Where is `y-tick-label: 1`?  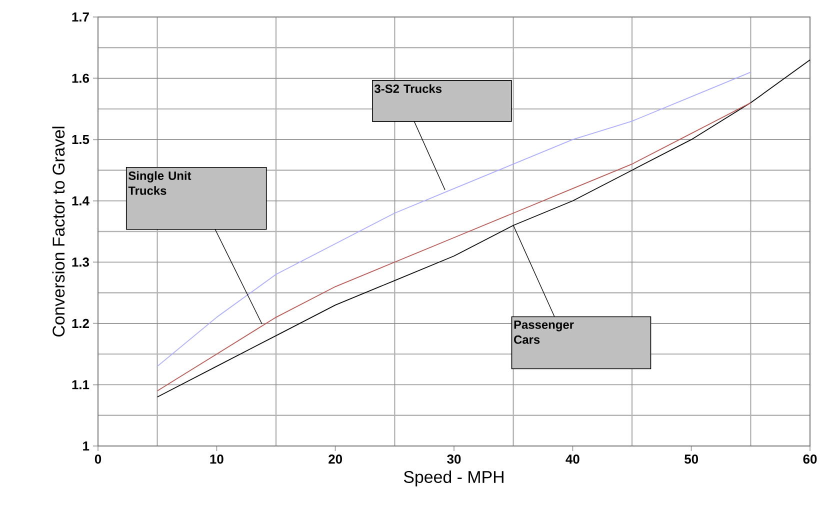 y-tick-label: 1 is located at coordinates (86, 446).